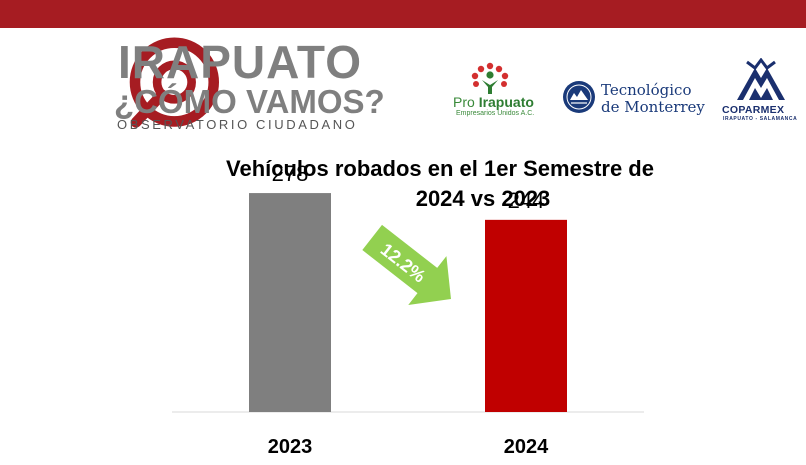  What do you see at coordinates (506, 102) in the screenshot?
I see `pro-irapuato-name-b: Irapuato` at bounding box center [506, 102].